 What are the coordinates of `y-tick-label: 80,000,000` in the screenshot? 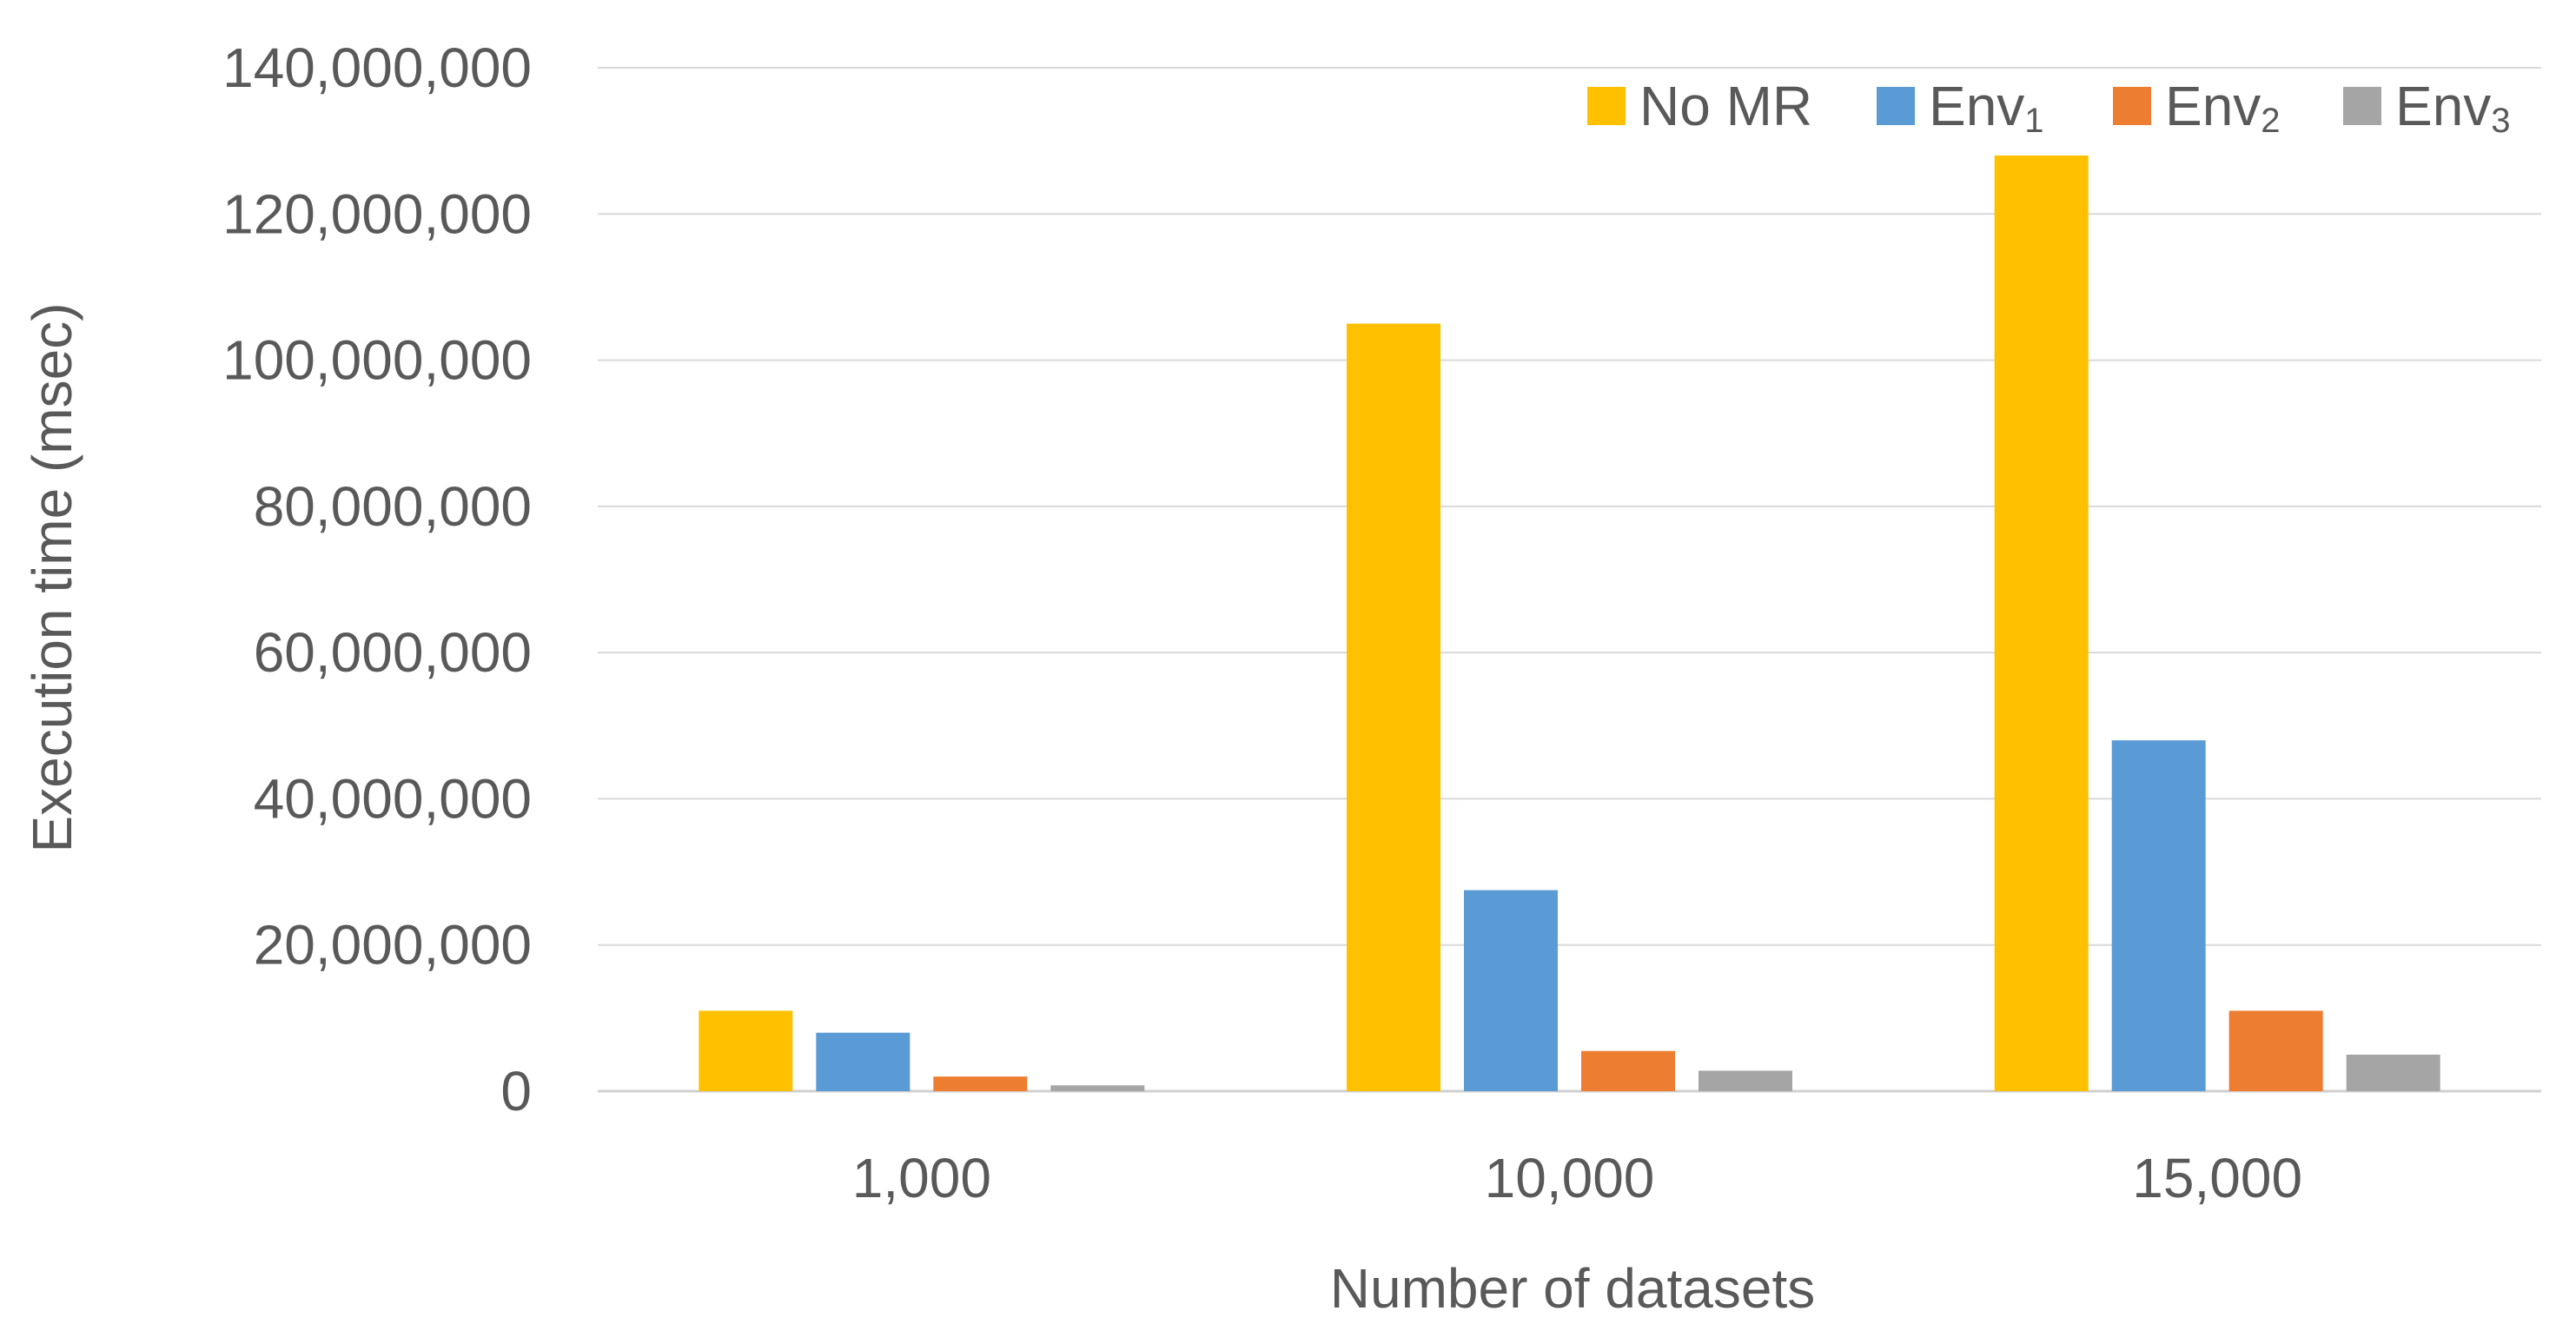 It's located at (393, 507).